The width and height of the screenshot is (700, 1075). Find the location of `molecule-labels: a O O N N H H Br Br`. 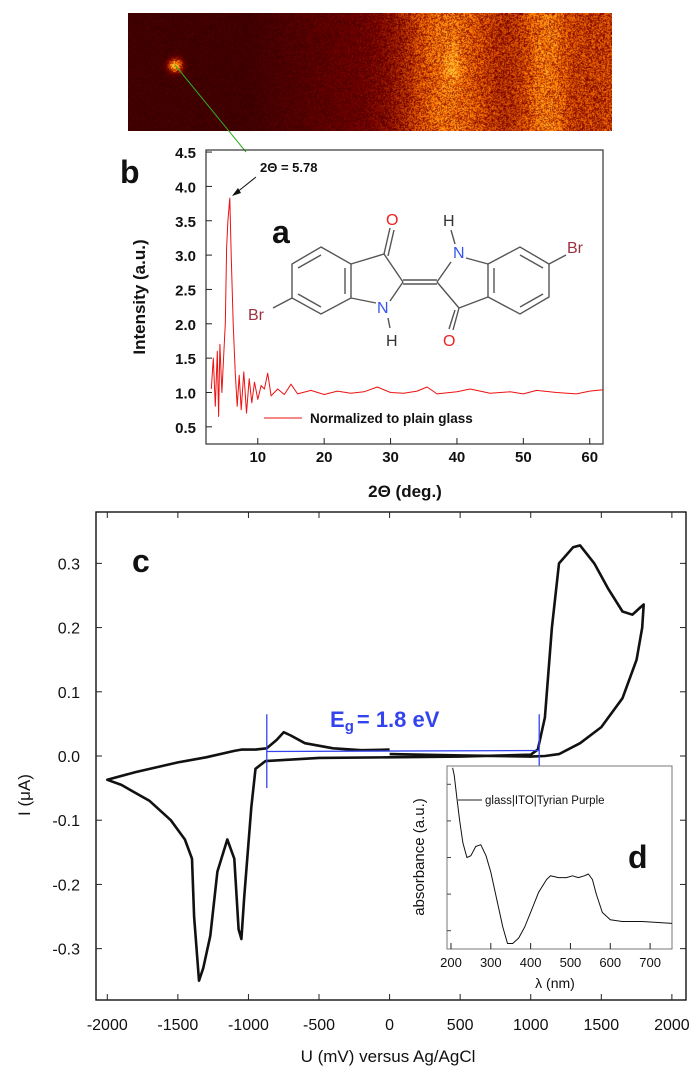

molecule-labels: a O O N N H H Br Br is located at coordinates (416, 281).